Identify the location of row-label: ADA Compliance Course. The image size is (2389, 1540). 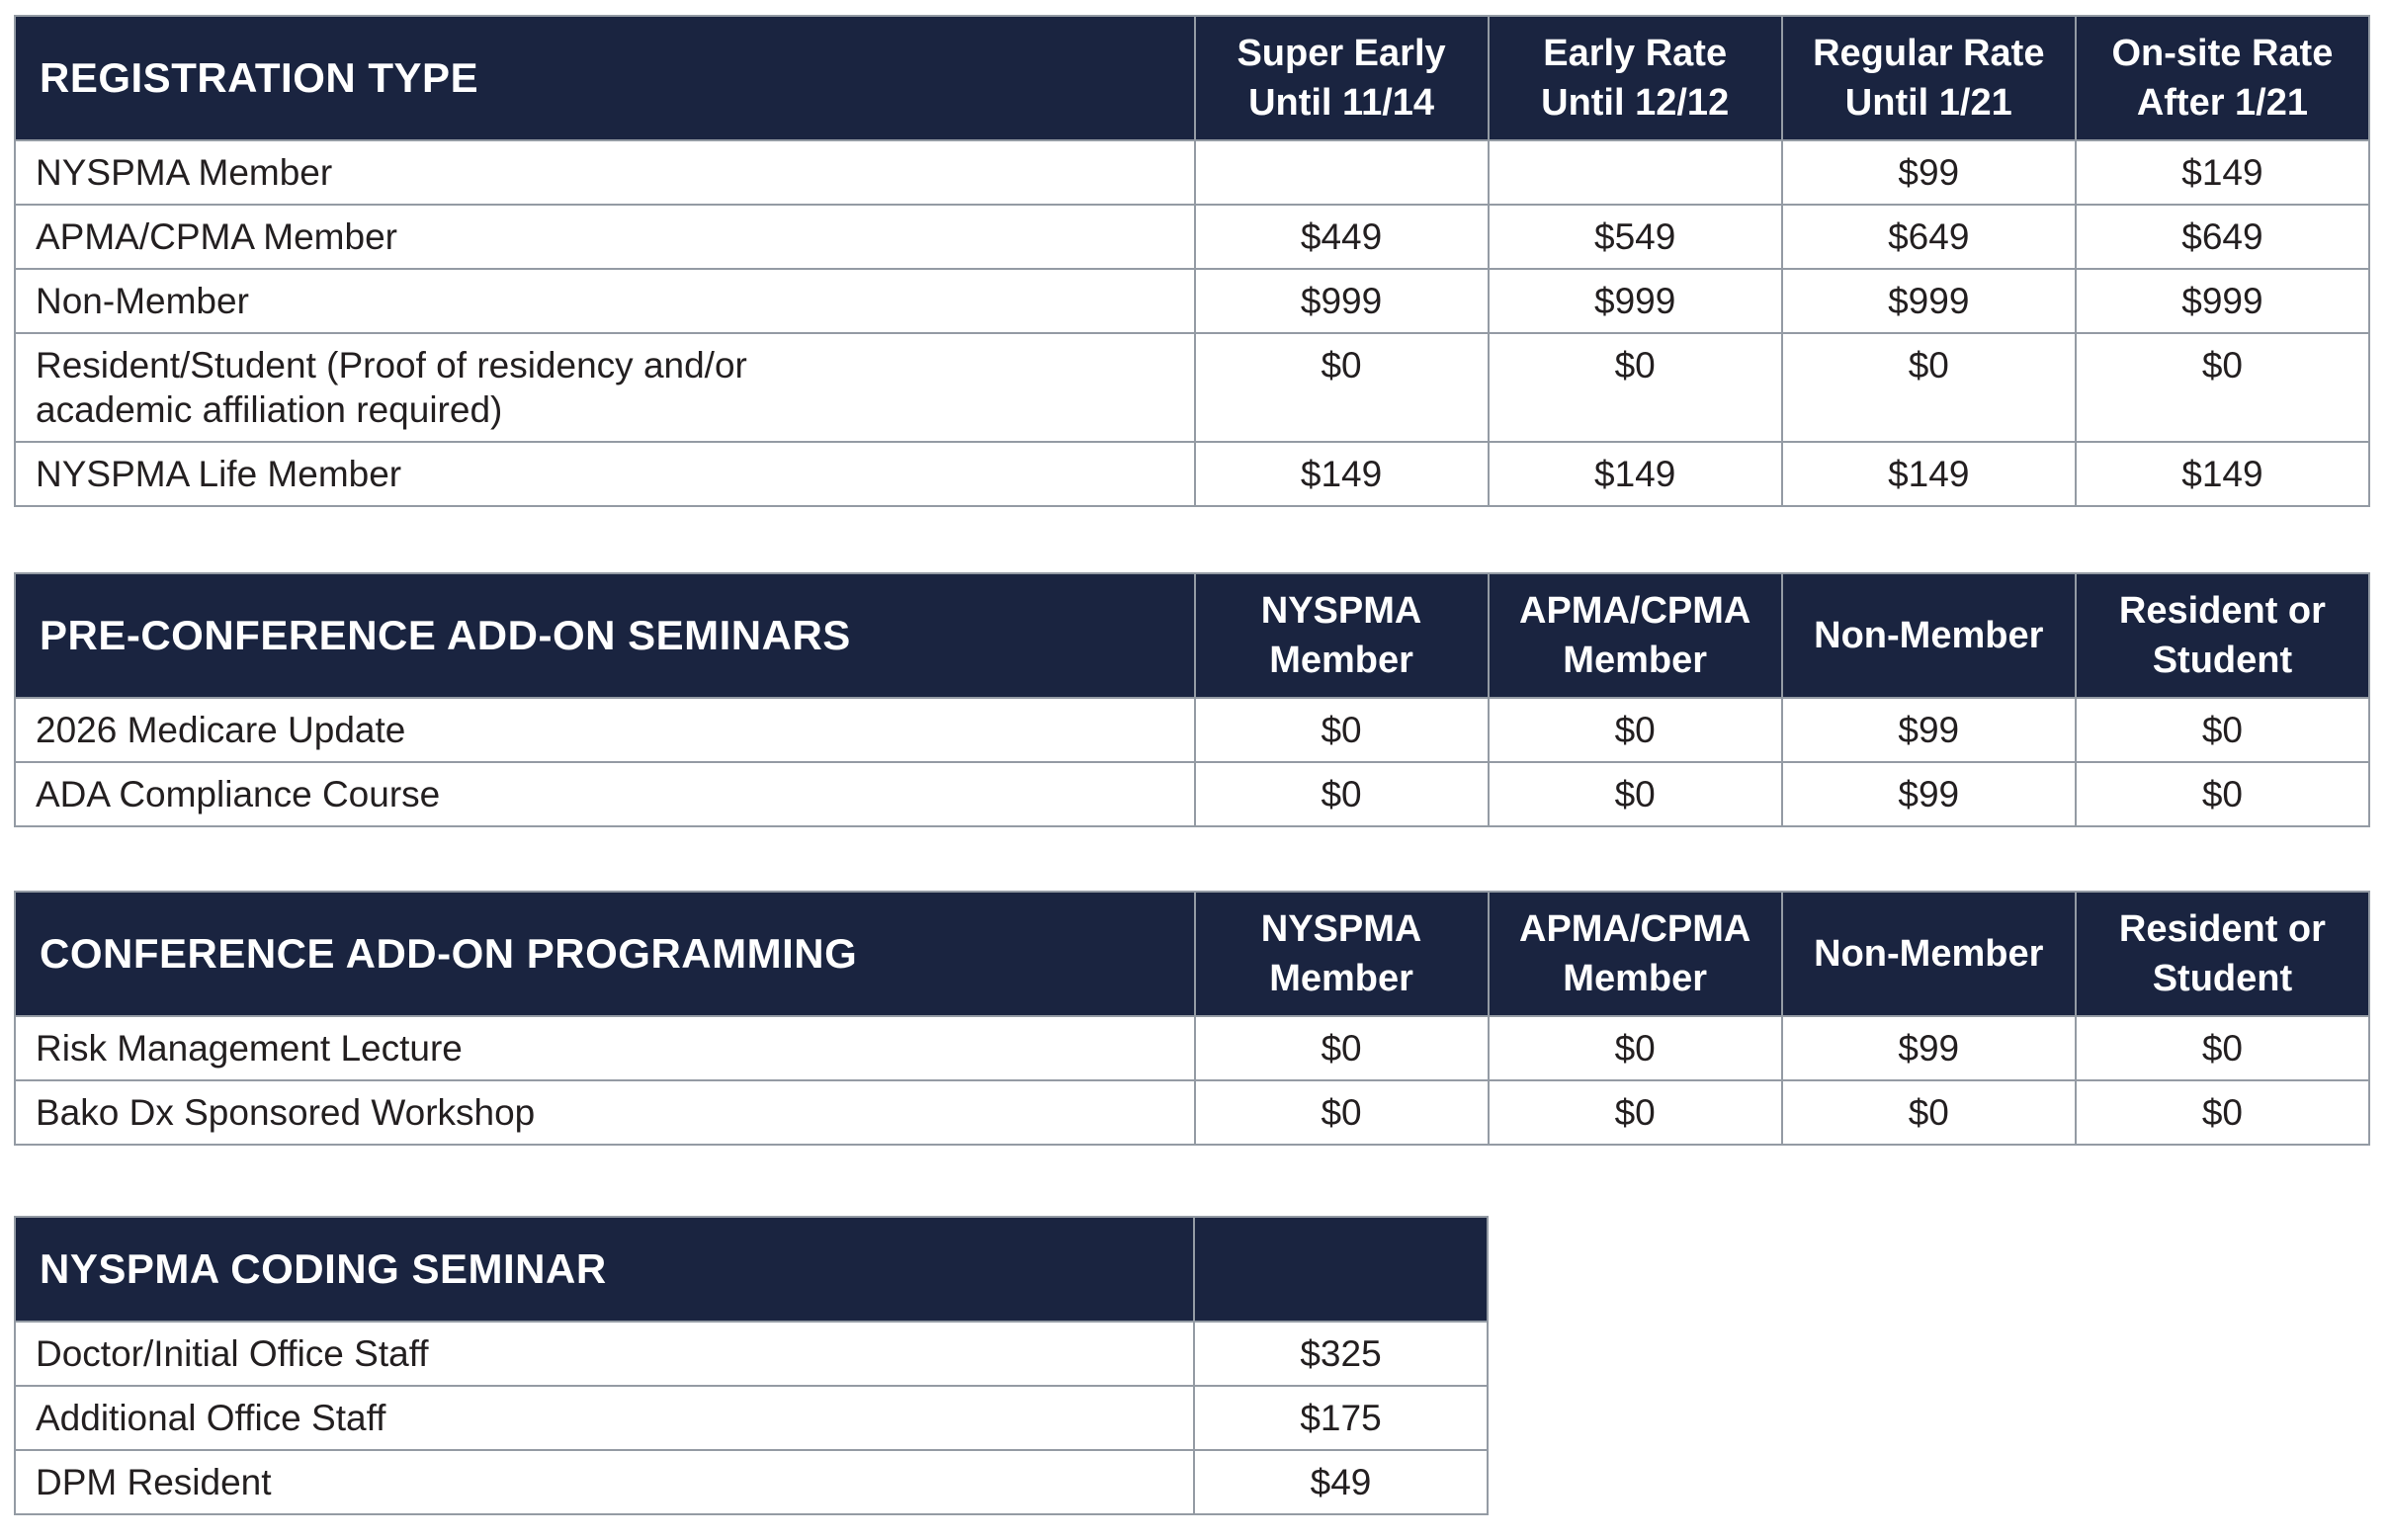
(605, 794).